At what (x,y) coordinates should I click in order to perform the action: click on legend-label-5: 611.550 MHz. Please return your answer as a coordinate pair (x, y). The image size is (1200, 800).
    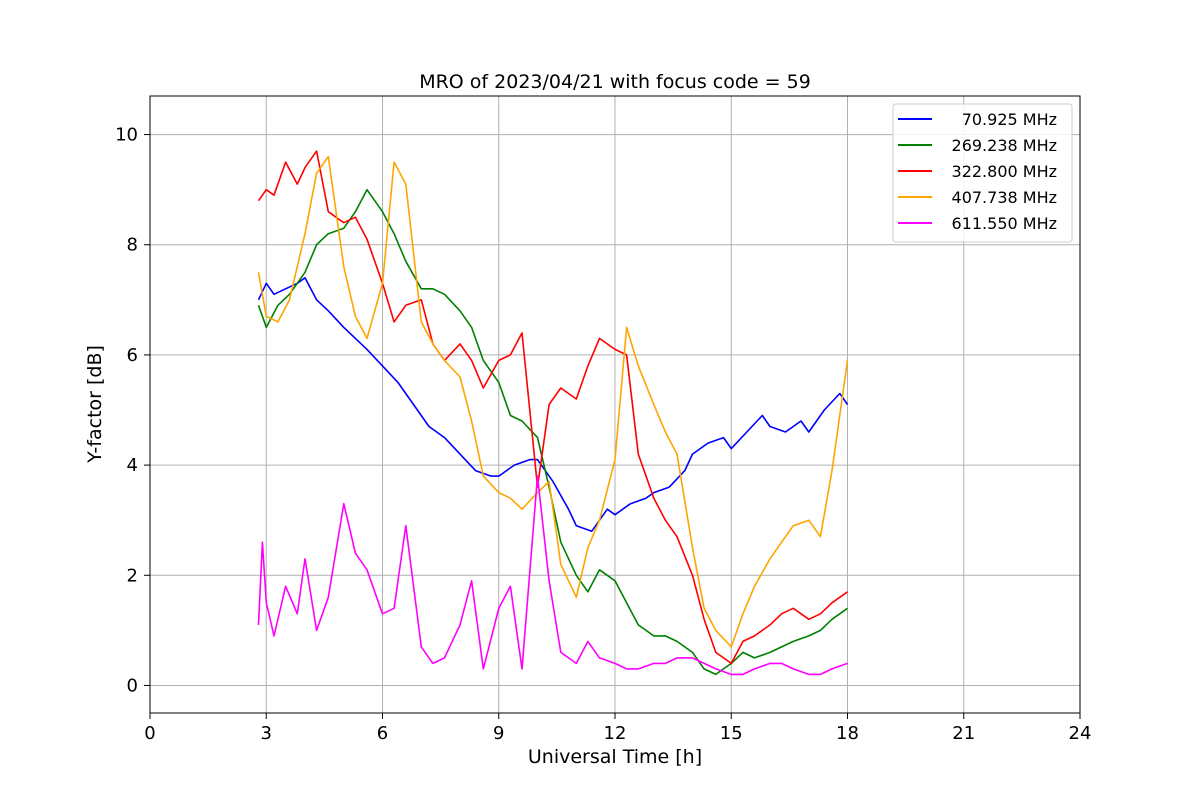
    Looking at the image, I should click on (1004, 223).